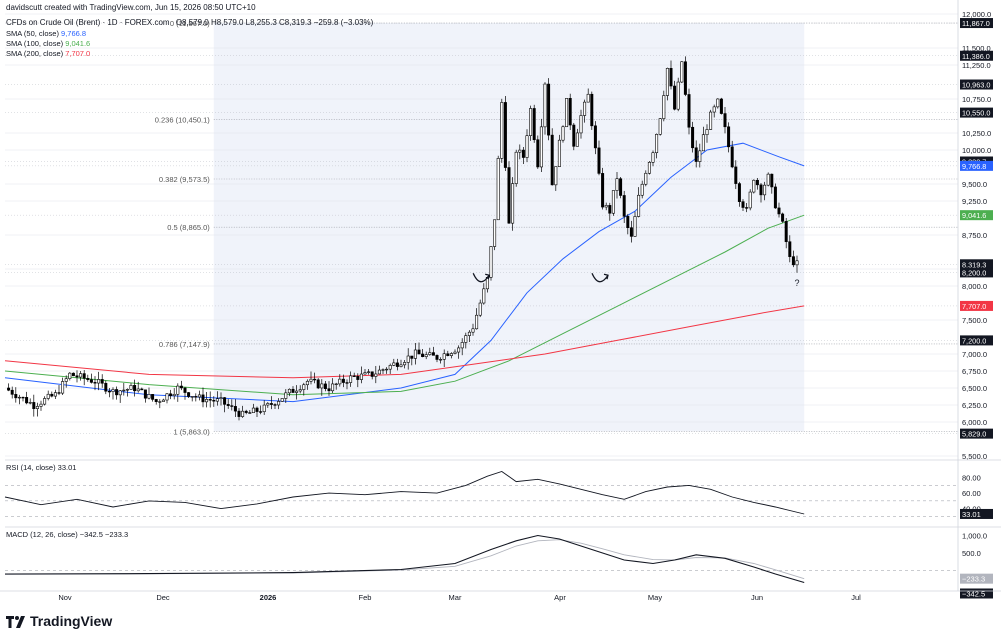 This screenshot has height=637, width=1001. What do you see at coordinates (59, 621) in the screenshot?
I see `tradingview-brand: TradingView` at bounding box center [59, 621].